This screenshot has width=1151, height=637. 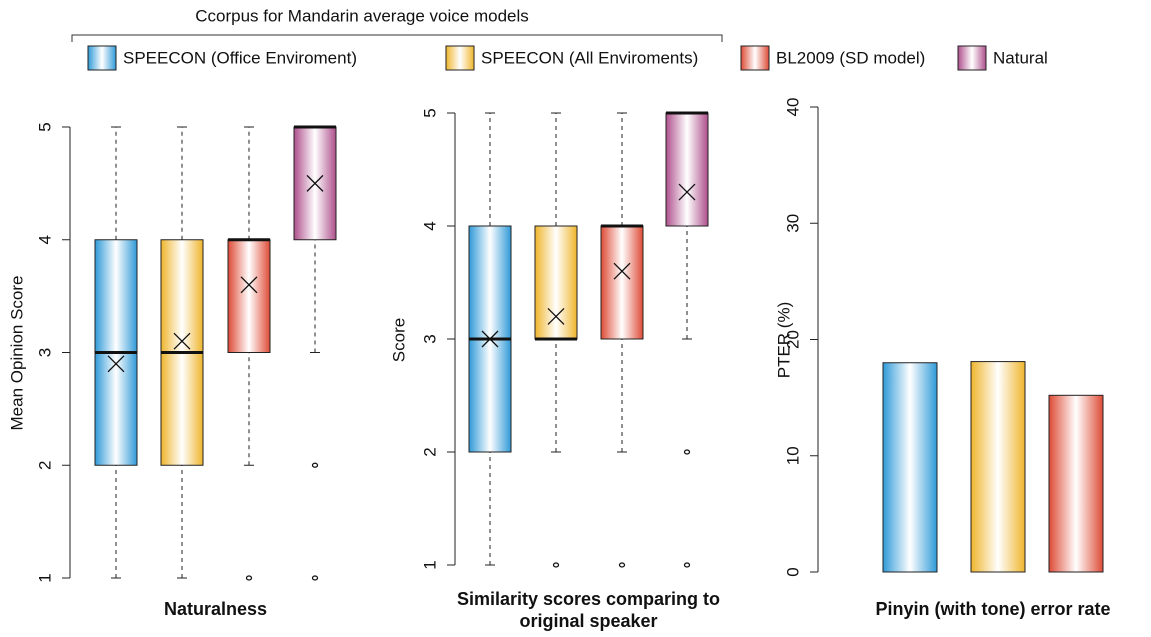 I want to click on bracket, so click(x=397, y=38).